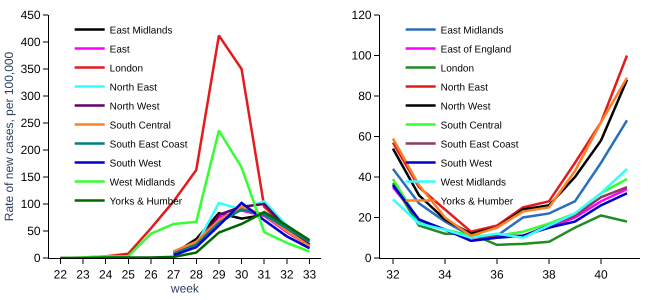 The height and width of the screenshot is (300, 650). Describe the element at coordinates (362, 15) in the screenshot. I see `y-tick-label: 120` at that location.